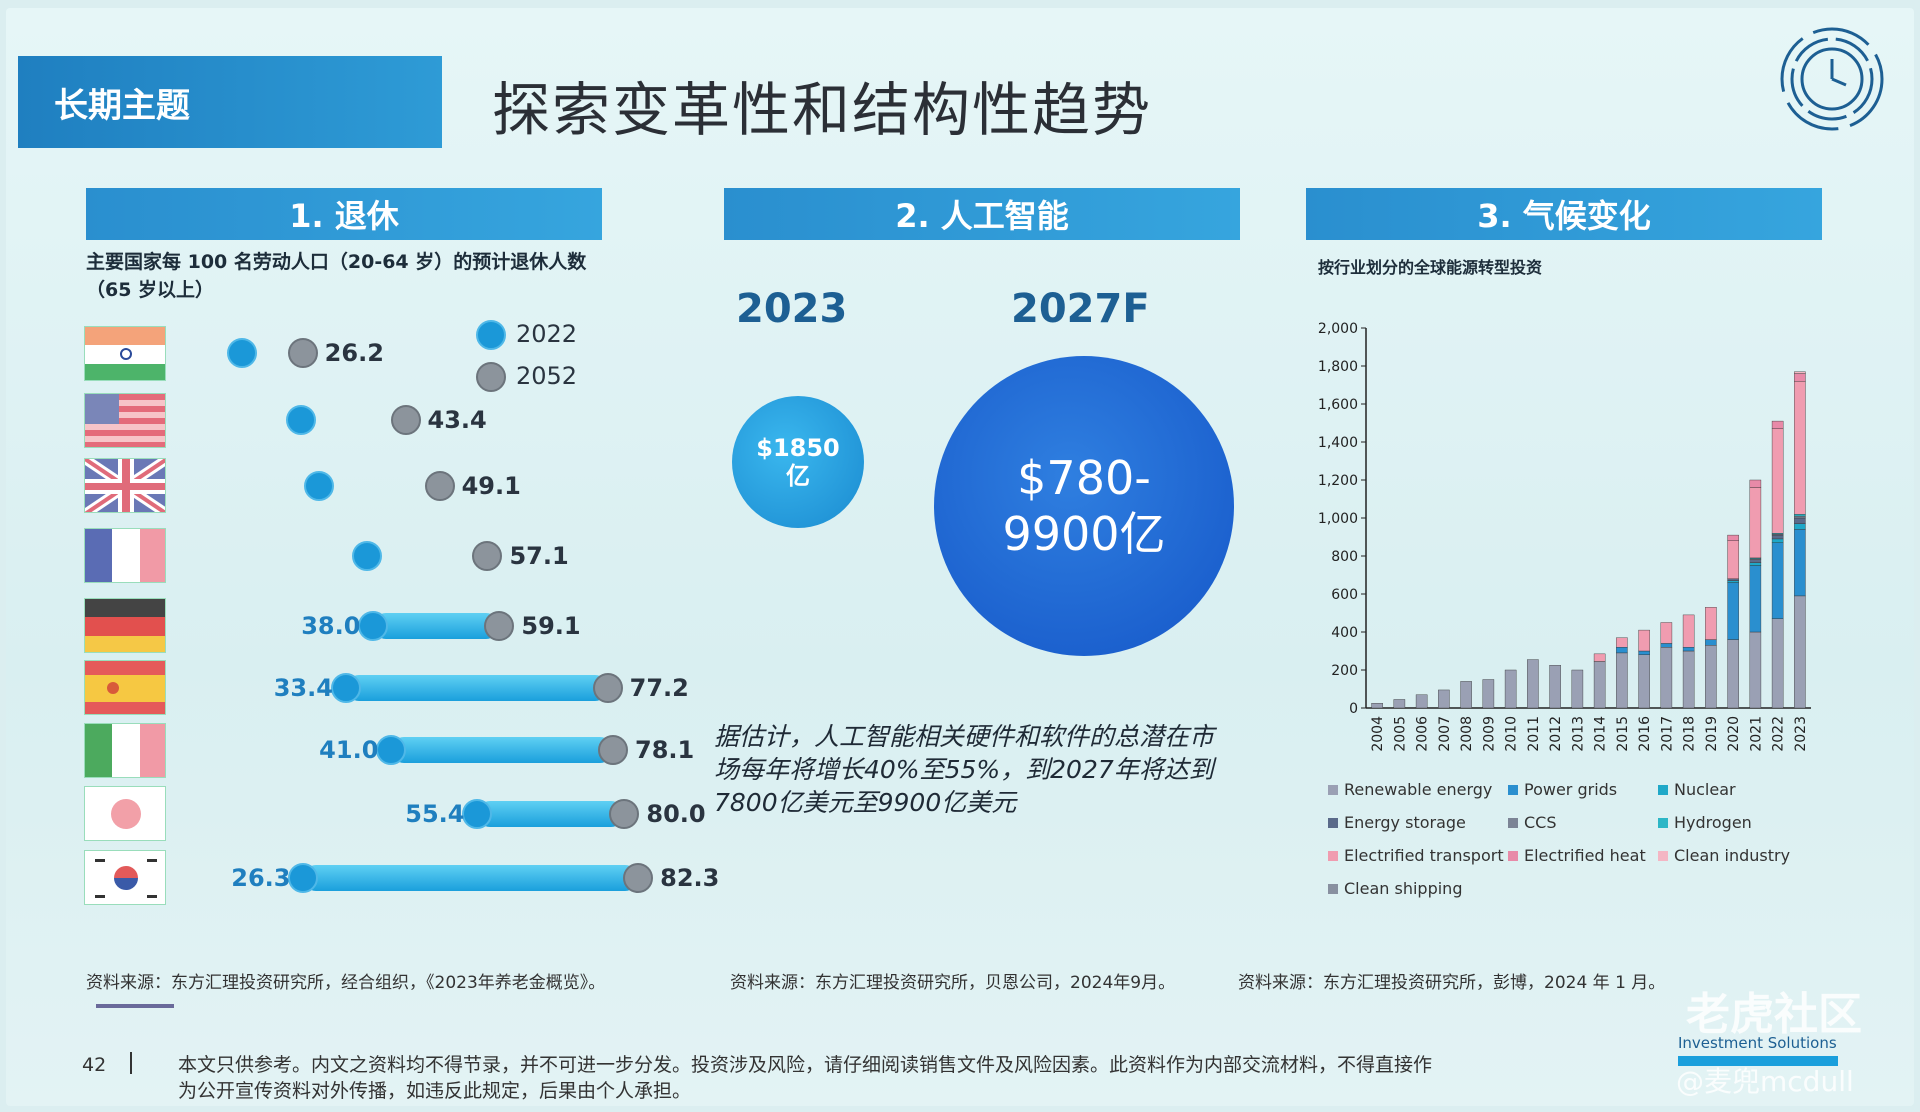 The height and width of the screenshot is (1112, 1920). I want to click on disclaimer-line2: 为公开宣传资料对外传播，如违反此规定，后果由个人承担。, so click(435, 1091).